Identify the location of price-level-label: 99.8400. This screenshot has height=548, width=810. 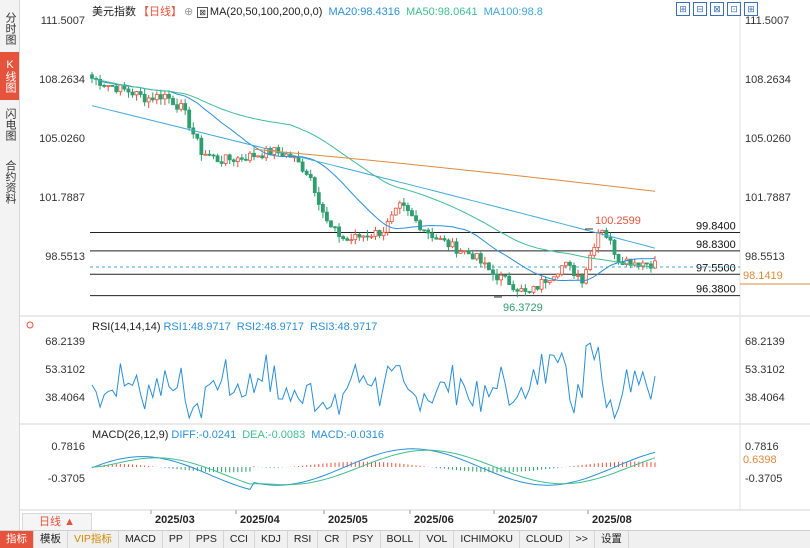
(716, 227).